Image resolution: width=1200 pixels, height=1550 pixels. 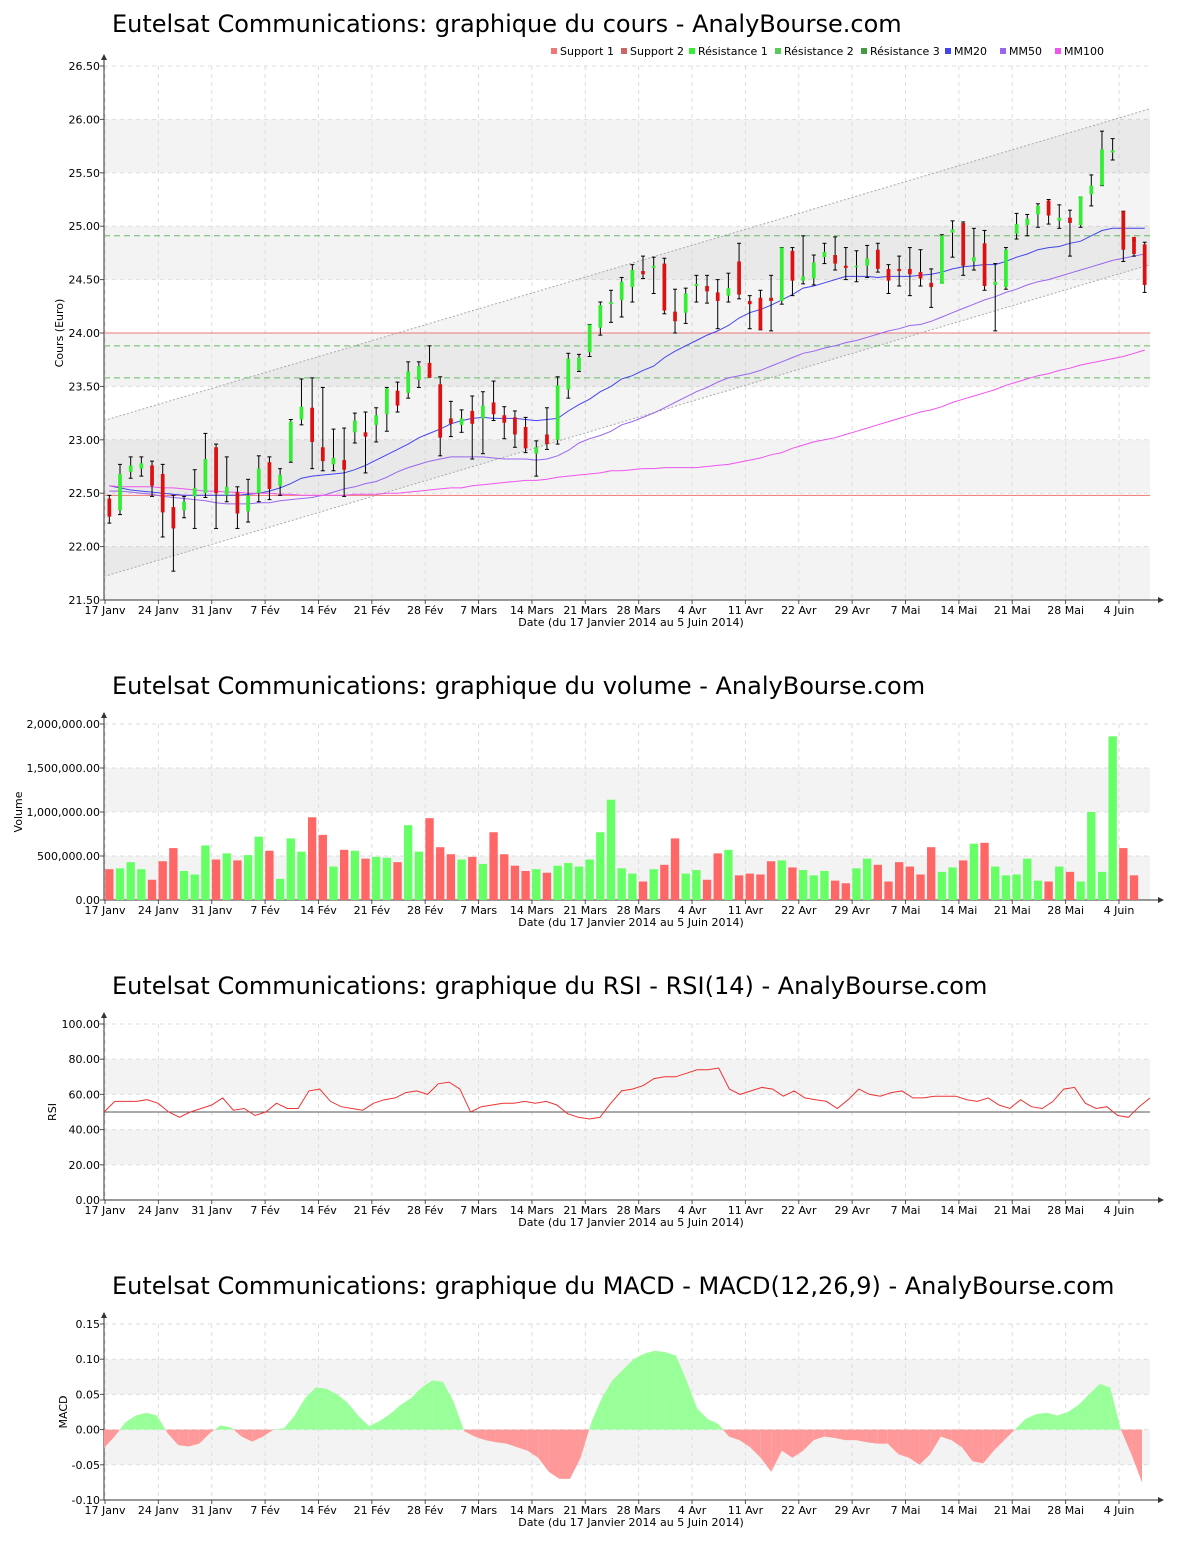 What do you see at coordinates (85, 1130) in the screenshot?
I see `y-tick-label: 40.00` at bounding box center [85, 1130].